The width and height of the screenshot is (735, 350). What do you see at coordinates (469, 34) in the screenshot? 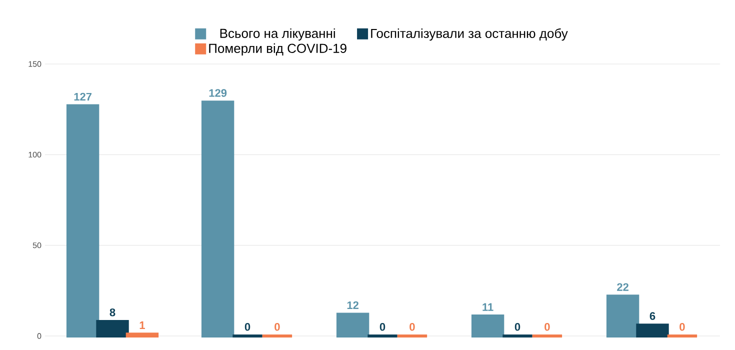
I see `legend-label: Госпіталізували за останню добу` at bounding box center [469, 34].